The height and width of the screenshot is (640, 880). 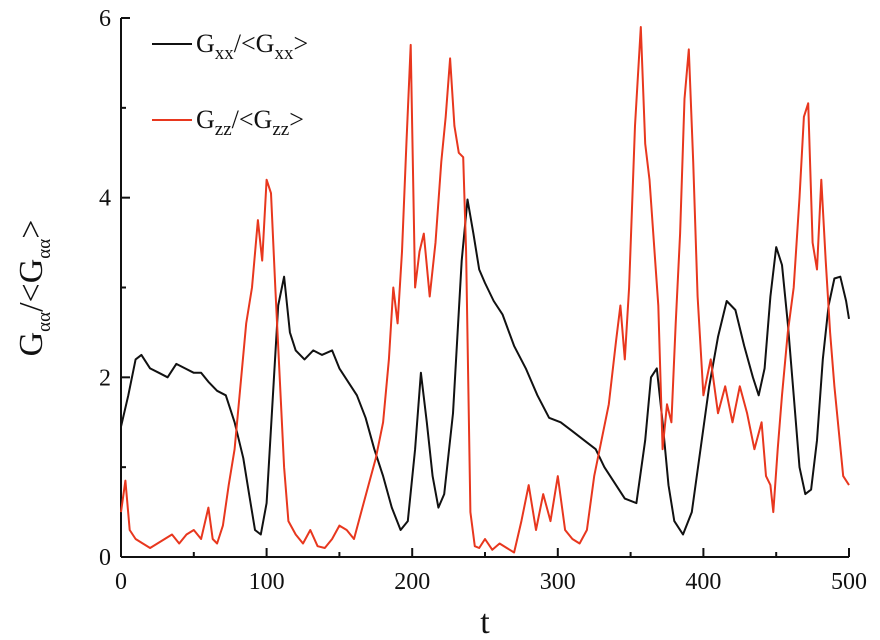 What do you see at coordinates (412, 582) in the screenshot?
I see `x-tick-label: 200` at bounding box center [412, 582].